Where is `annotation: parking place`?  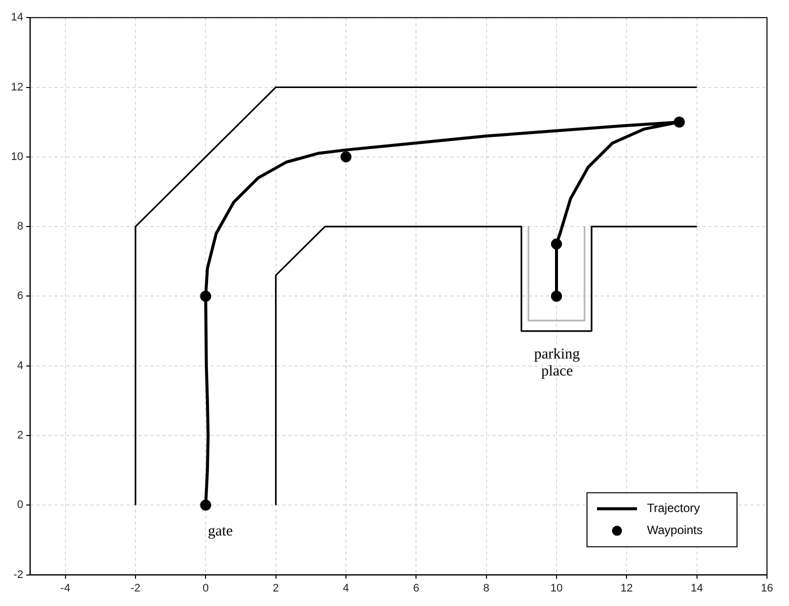
annotation: parking place is located at coordinates (557, 363).